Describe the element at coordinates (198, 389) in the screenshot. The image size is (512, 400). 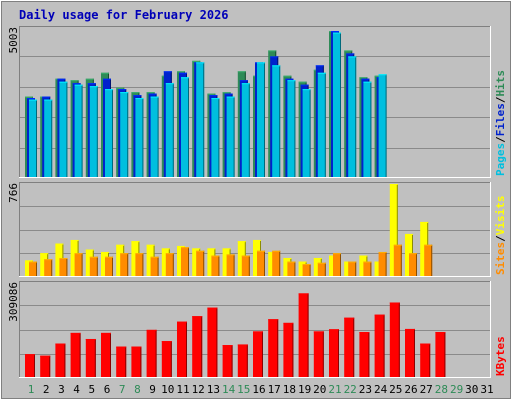
I see `x-tick-label: 12` at that location.